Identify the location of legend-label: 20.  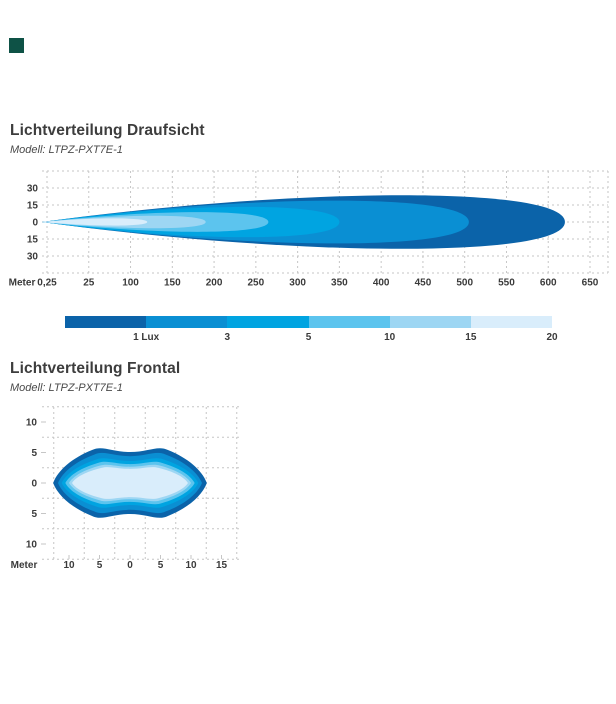
(552, 337).